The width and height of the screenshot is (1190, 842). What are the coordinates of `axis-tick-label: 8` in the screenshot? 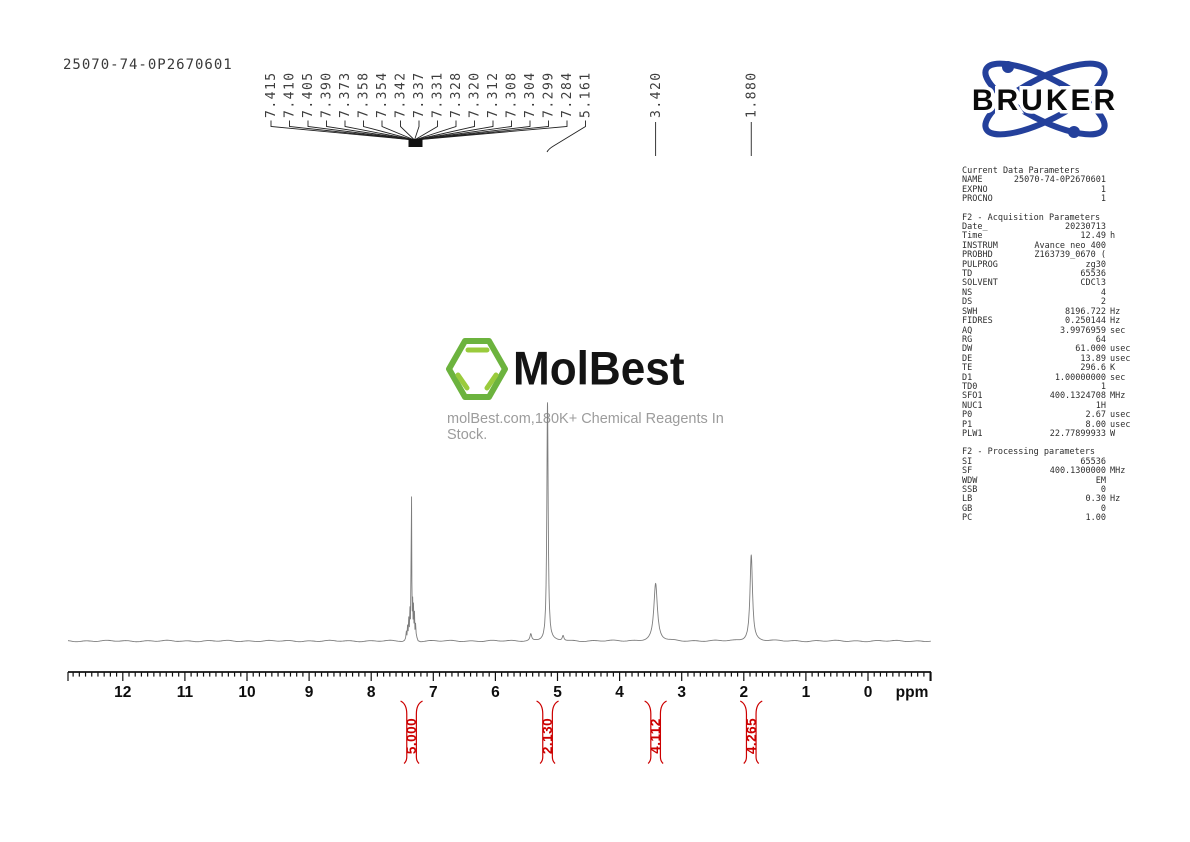 It's located at (371, 692).